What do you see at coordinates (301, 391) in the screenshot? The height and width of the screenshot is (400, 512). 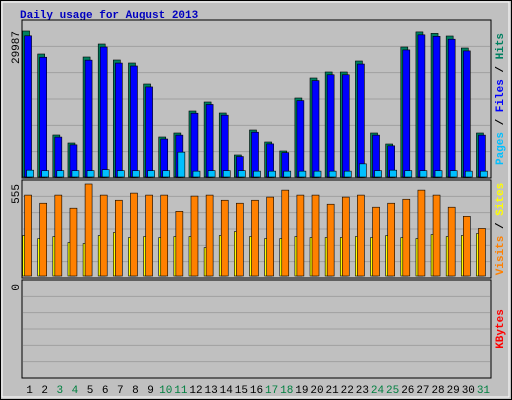 I see `x-tick-label: 19` at bounding box center [301, 391].